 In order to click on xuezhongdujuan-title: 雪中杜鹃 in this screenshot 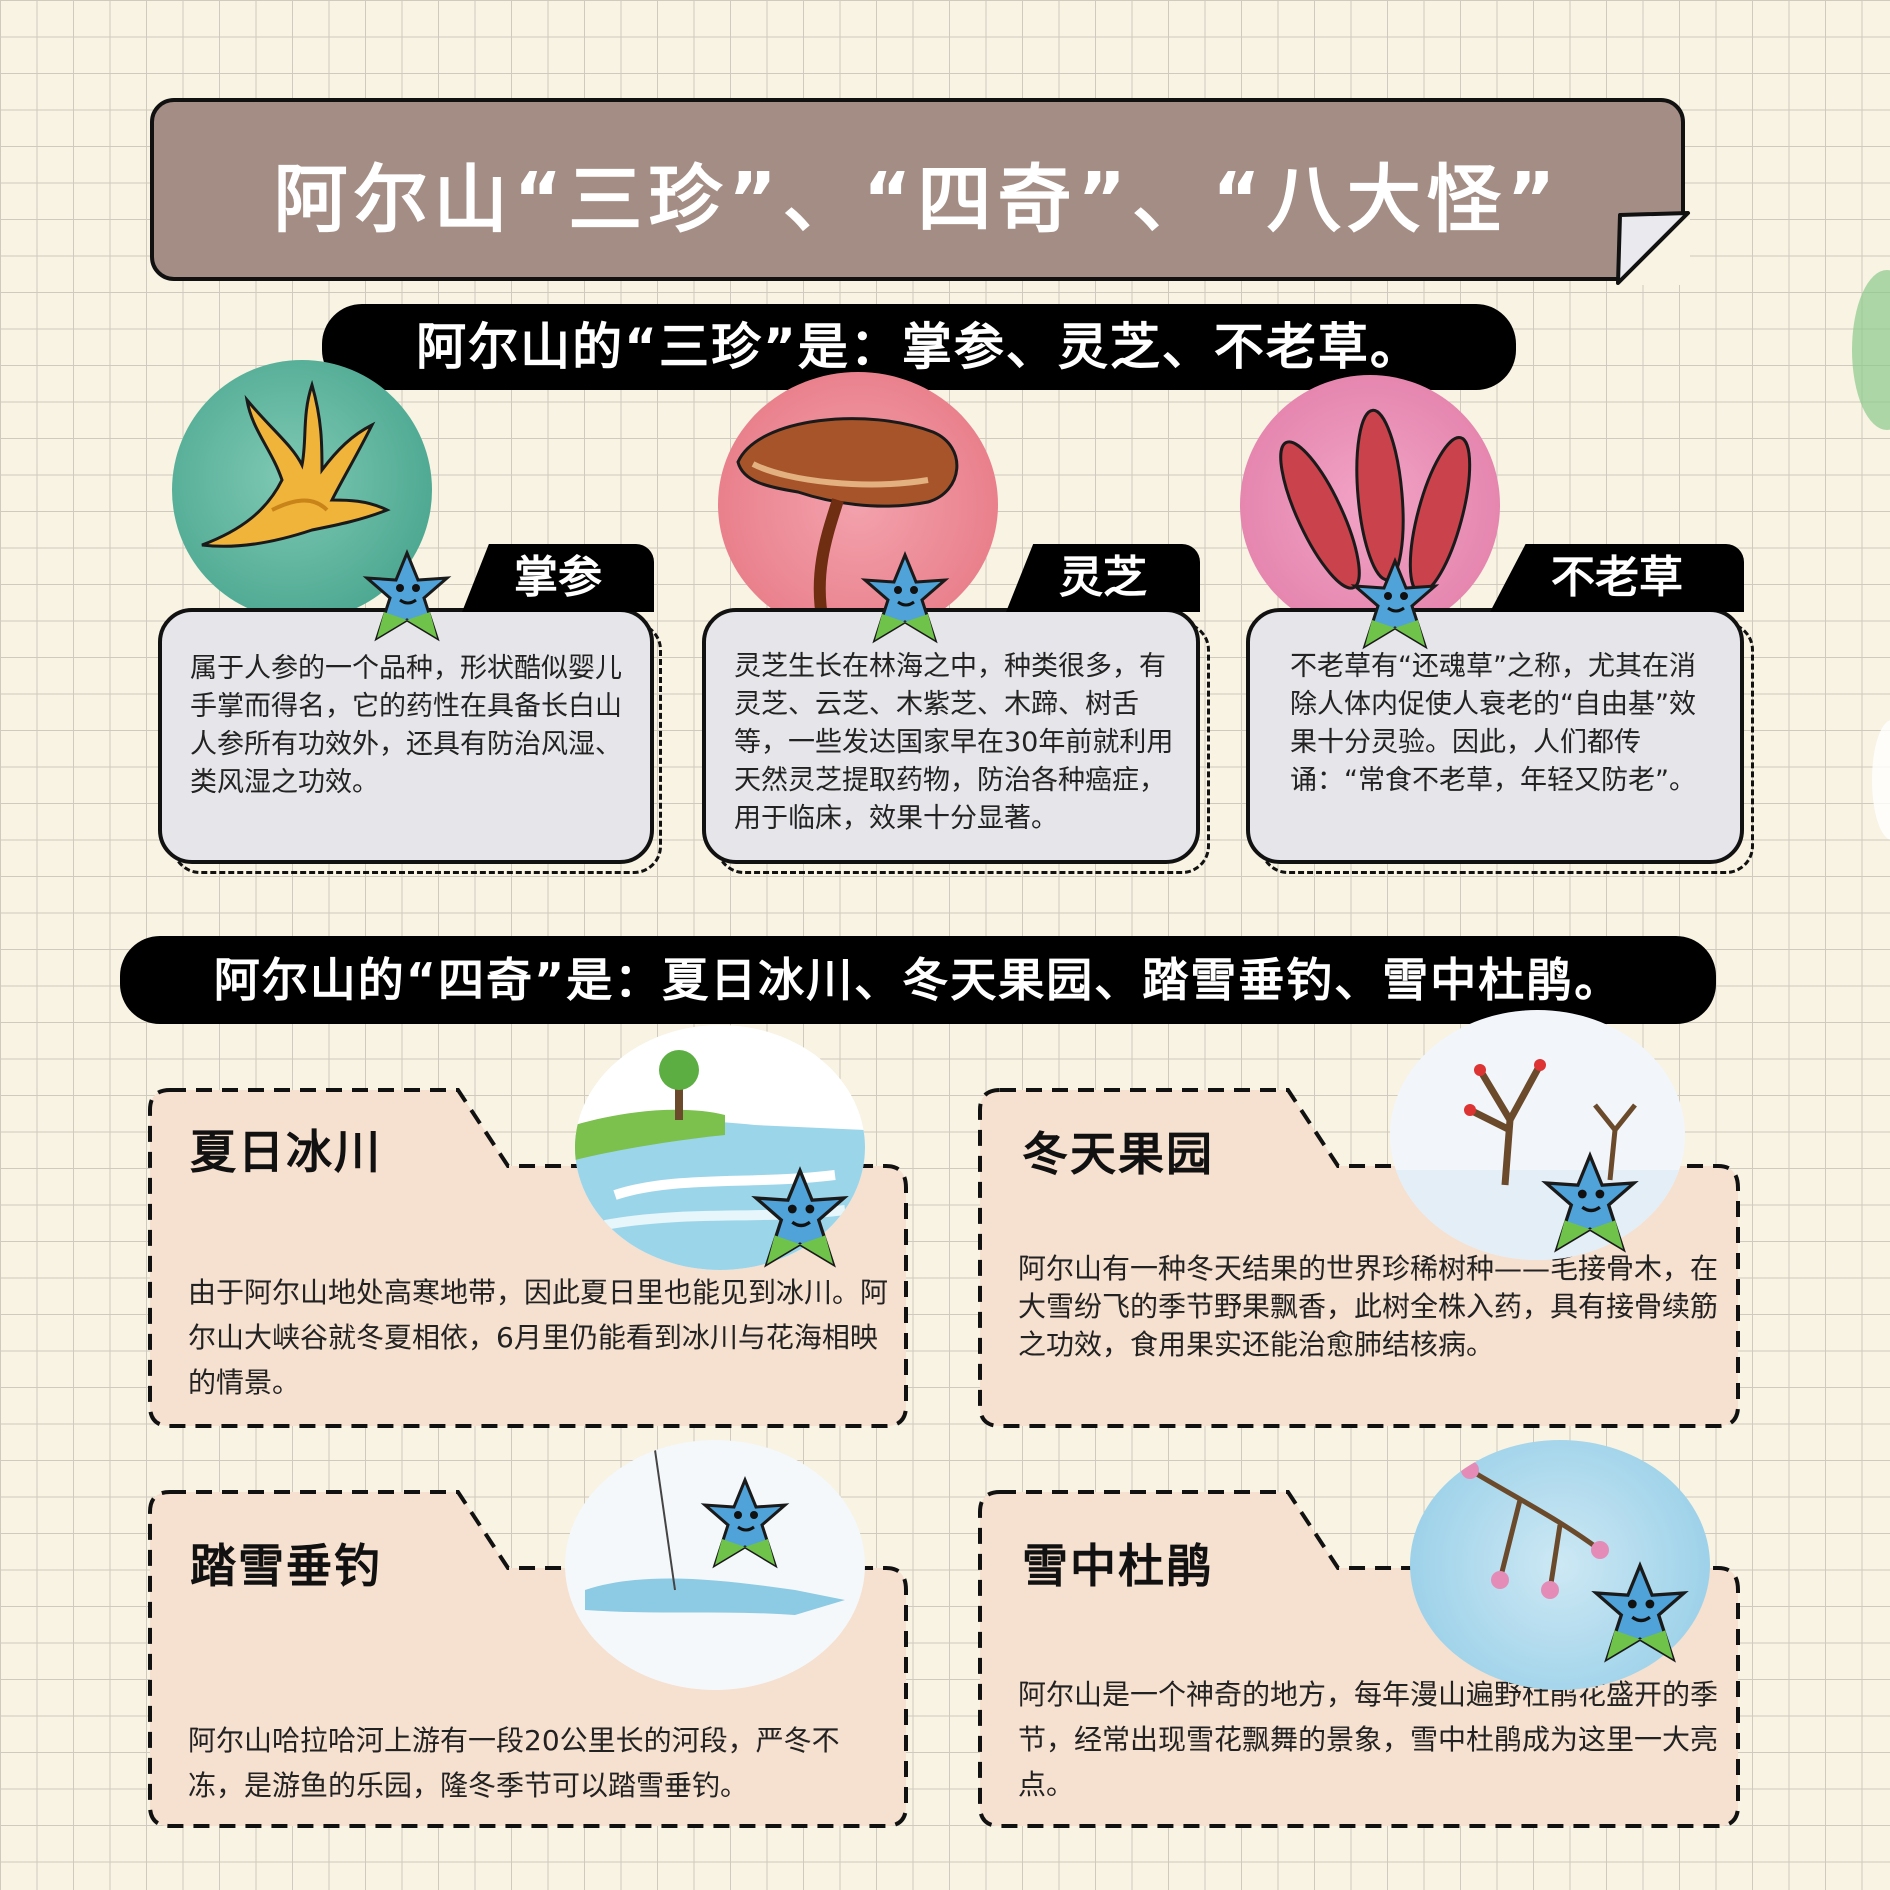, I will do `click(1118, 1566)`.